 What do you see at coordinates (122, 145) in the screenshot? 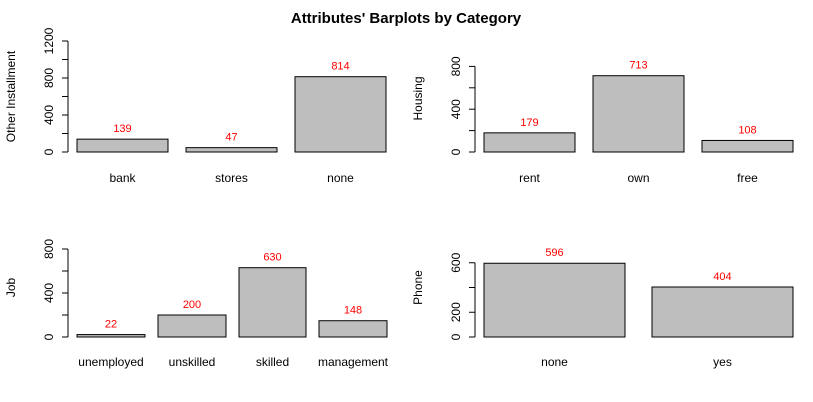
I see `bar-bank` at bounding box center [122, 145].